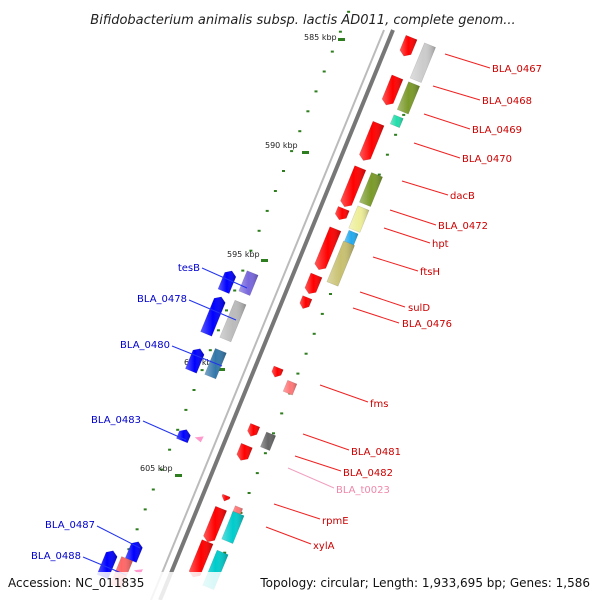 The width and height of the screenshot is (600, 600). I want to click on gene-label-bla-0482: BLA_0482, so click(368, 473).